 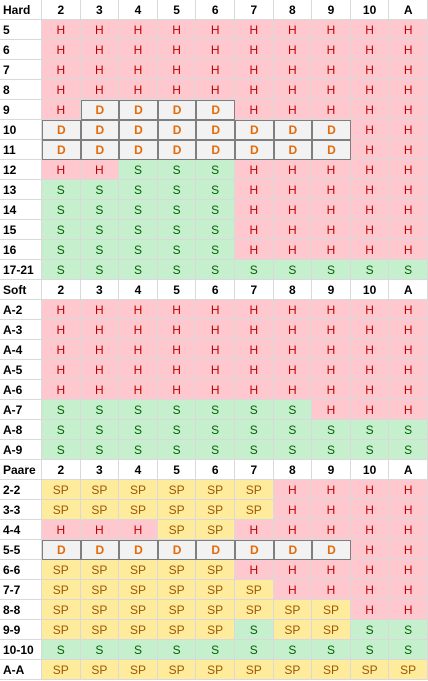 What do you see at coordinates (138, 470) in the screenshot?
I see `dealer-card: 4` at bounding box center [138, 470].